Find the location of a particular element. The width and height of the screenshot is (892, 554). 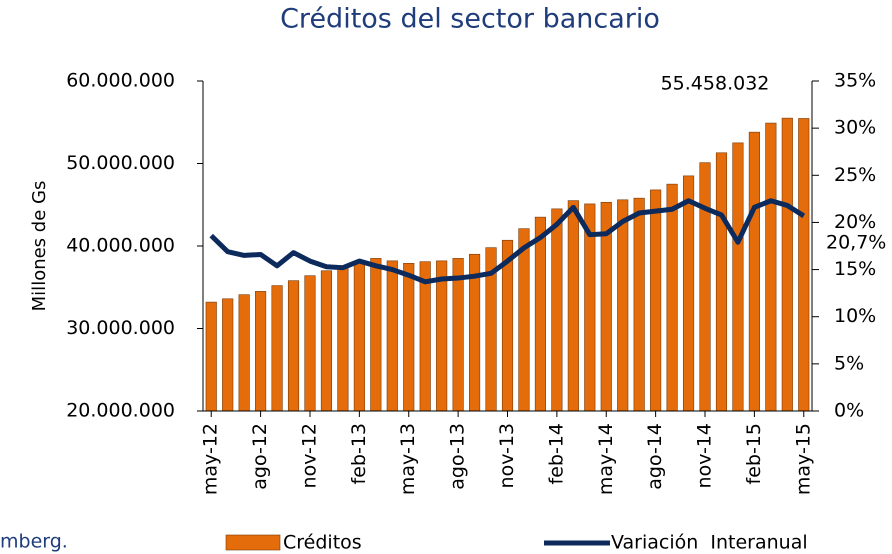

y2-tick-label: 25% is located at coordinates (855, 175).